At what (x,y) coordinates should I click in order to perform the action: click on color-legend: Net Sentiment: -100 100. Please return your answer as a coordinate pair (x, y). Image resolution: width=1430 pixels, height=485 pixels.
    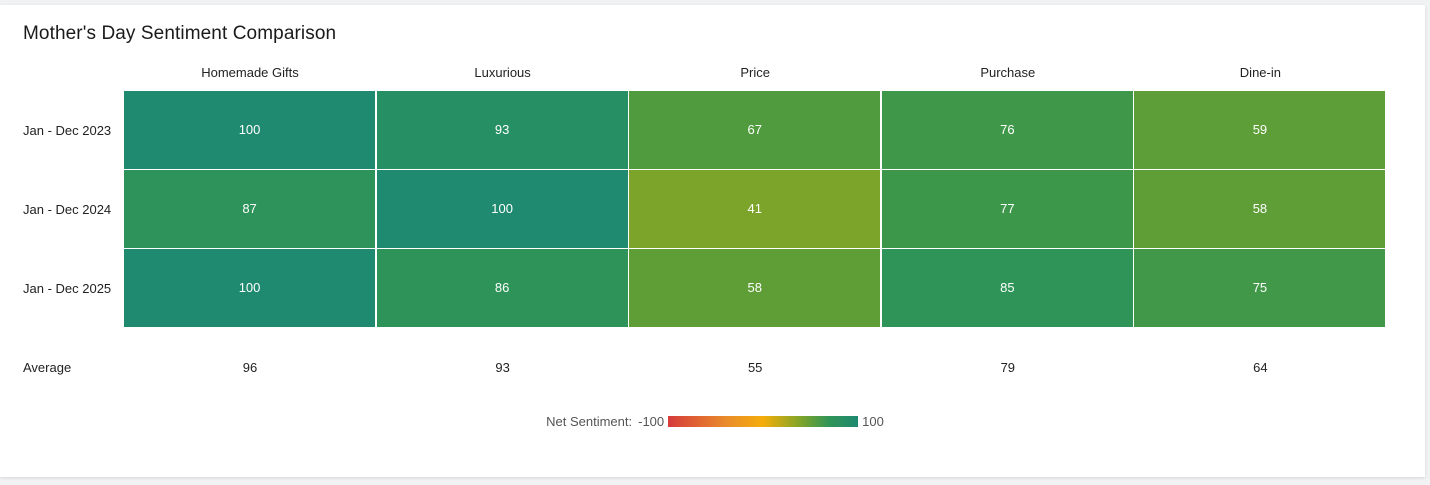
    Looking at the image, I should click on (715, 421).